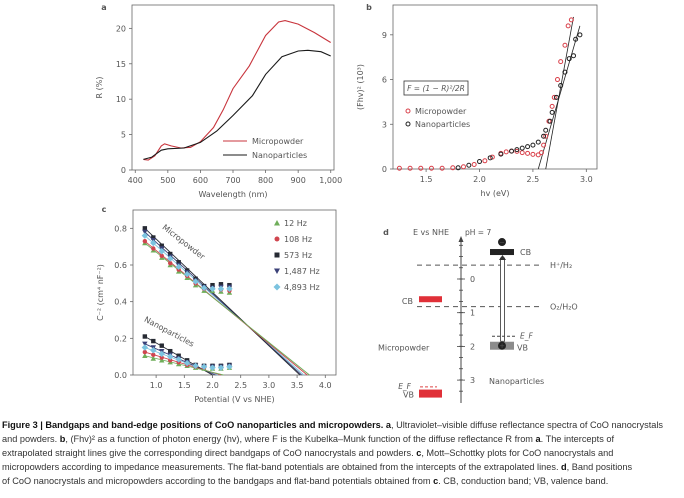  I want to click on caption-segment: d, so click(564, 467).